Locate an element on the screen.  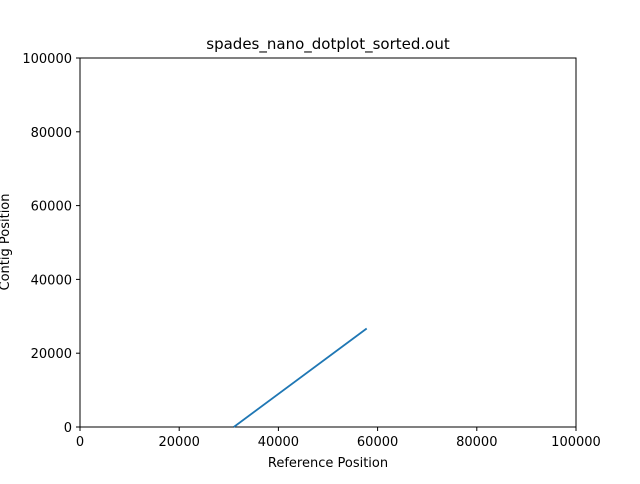
y-tick-label: 40000 is located at coordinates (51, 280).